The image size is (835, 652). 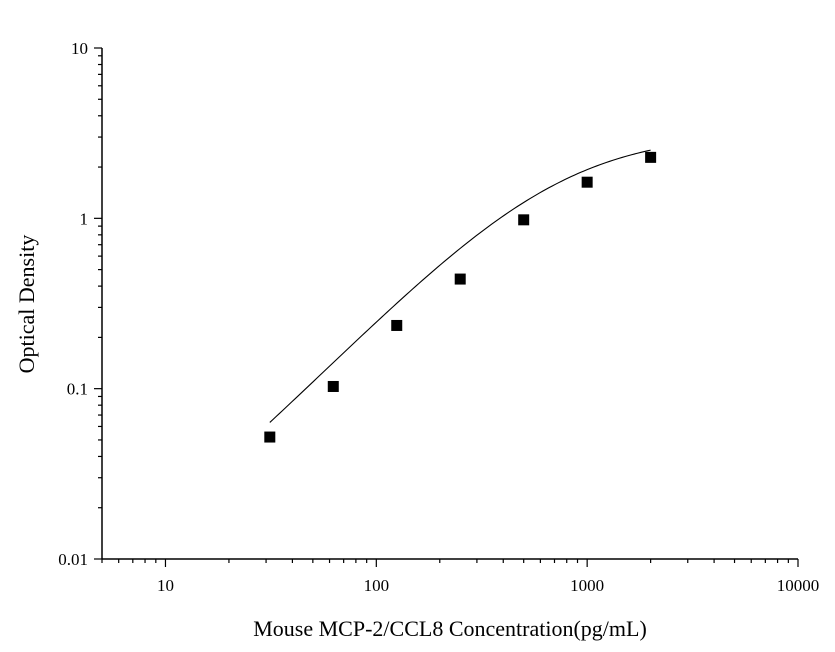 I want to click on x-tick-label: 100, so click(x=377, y=585).